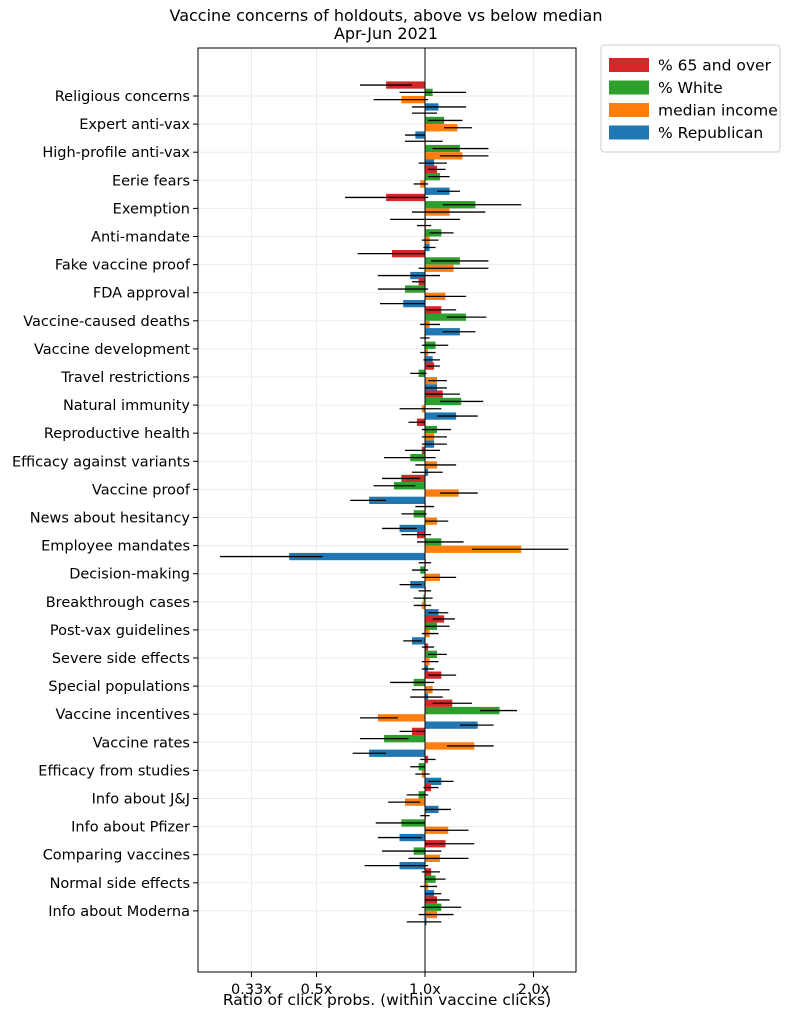  Describe the element at coordinates (117, 434) in the screenshot. I see `y-tick-label-reproductive-health: Reproductive health` at that location.